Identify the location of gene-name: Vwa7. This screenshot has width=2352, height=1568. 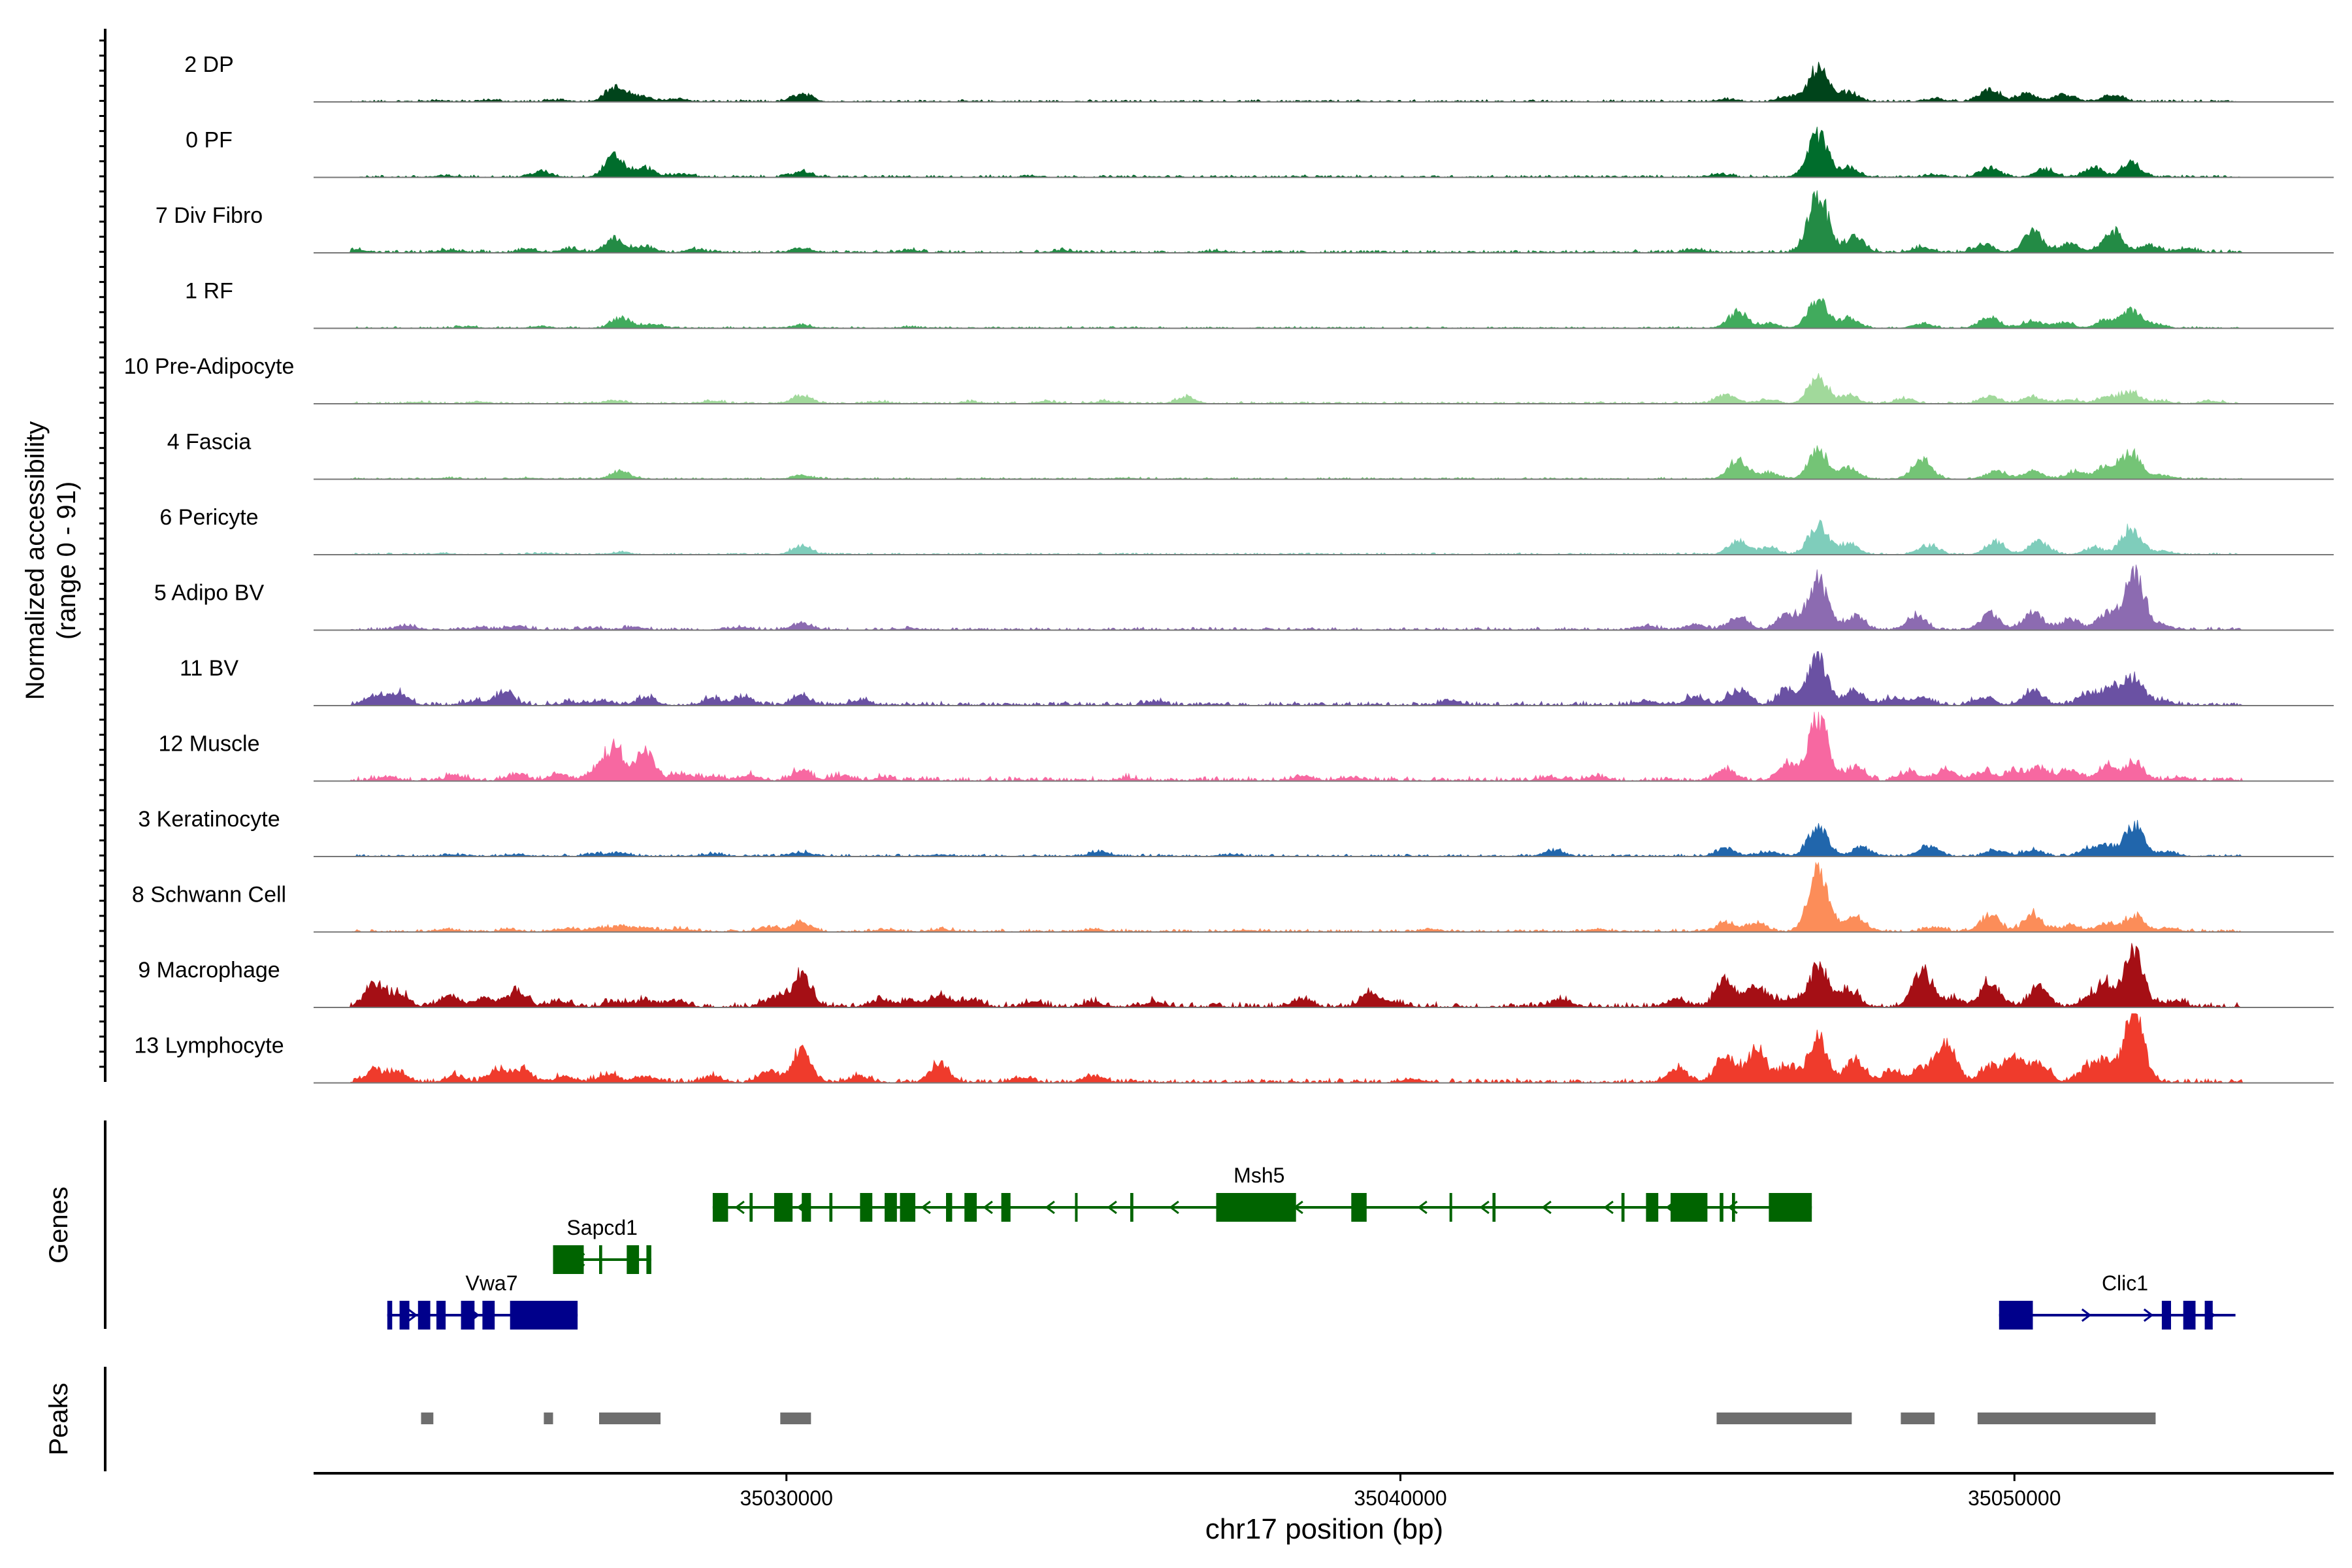
(491, 1283).